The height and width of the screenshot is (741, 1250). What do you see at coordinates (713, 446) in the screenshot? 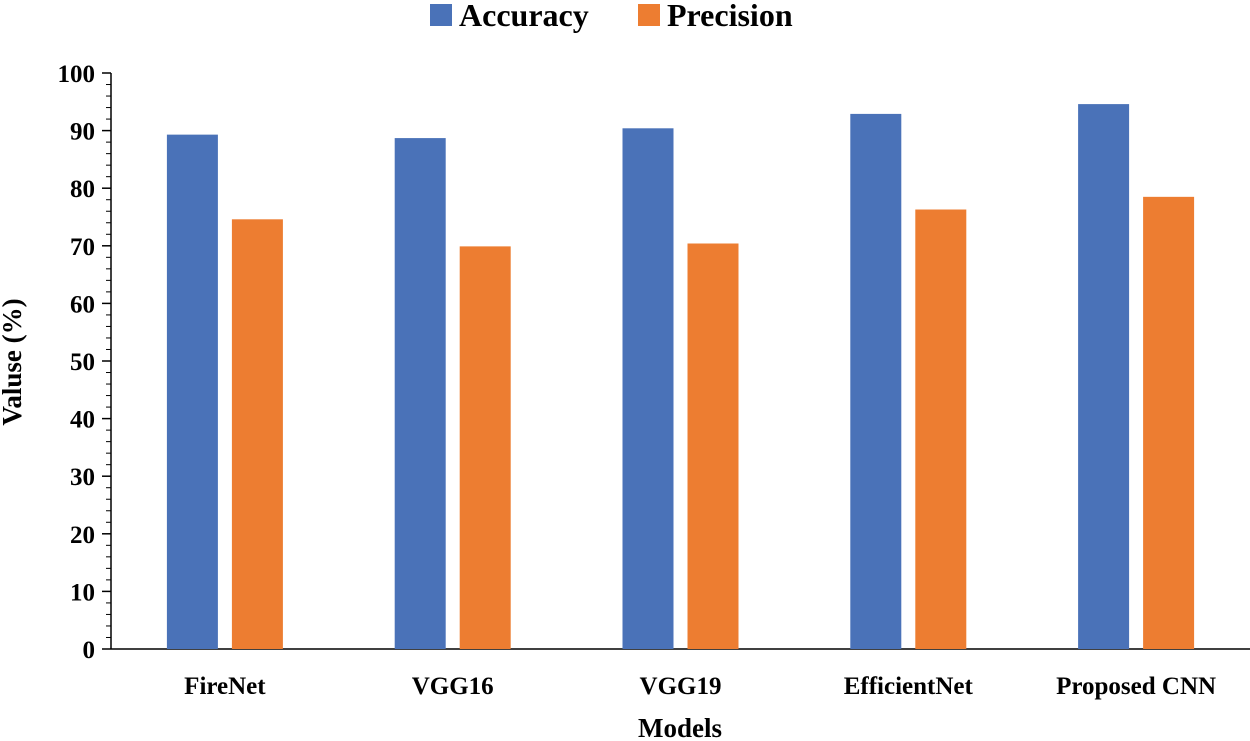
I see `bar-precision-vgg19` at bounding box center [713, 446].